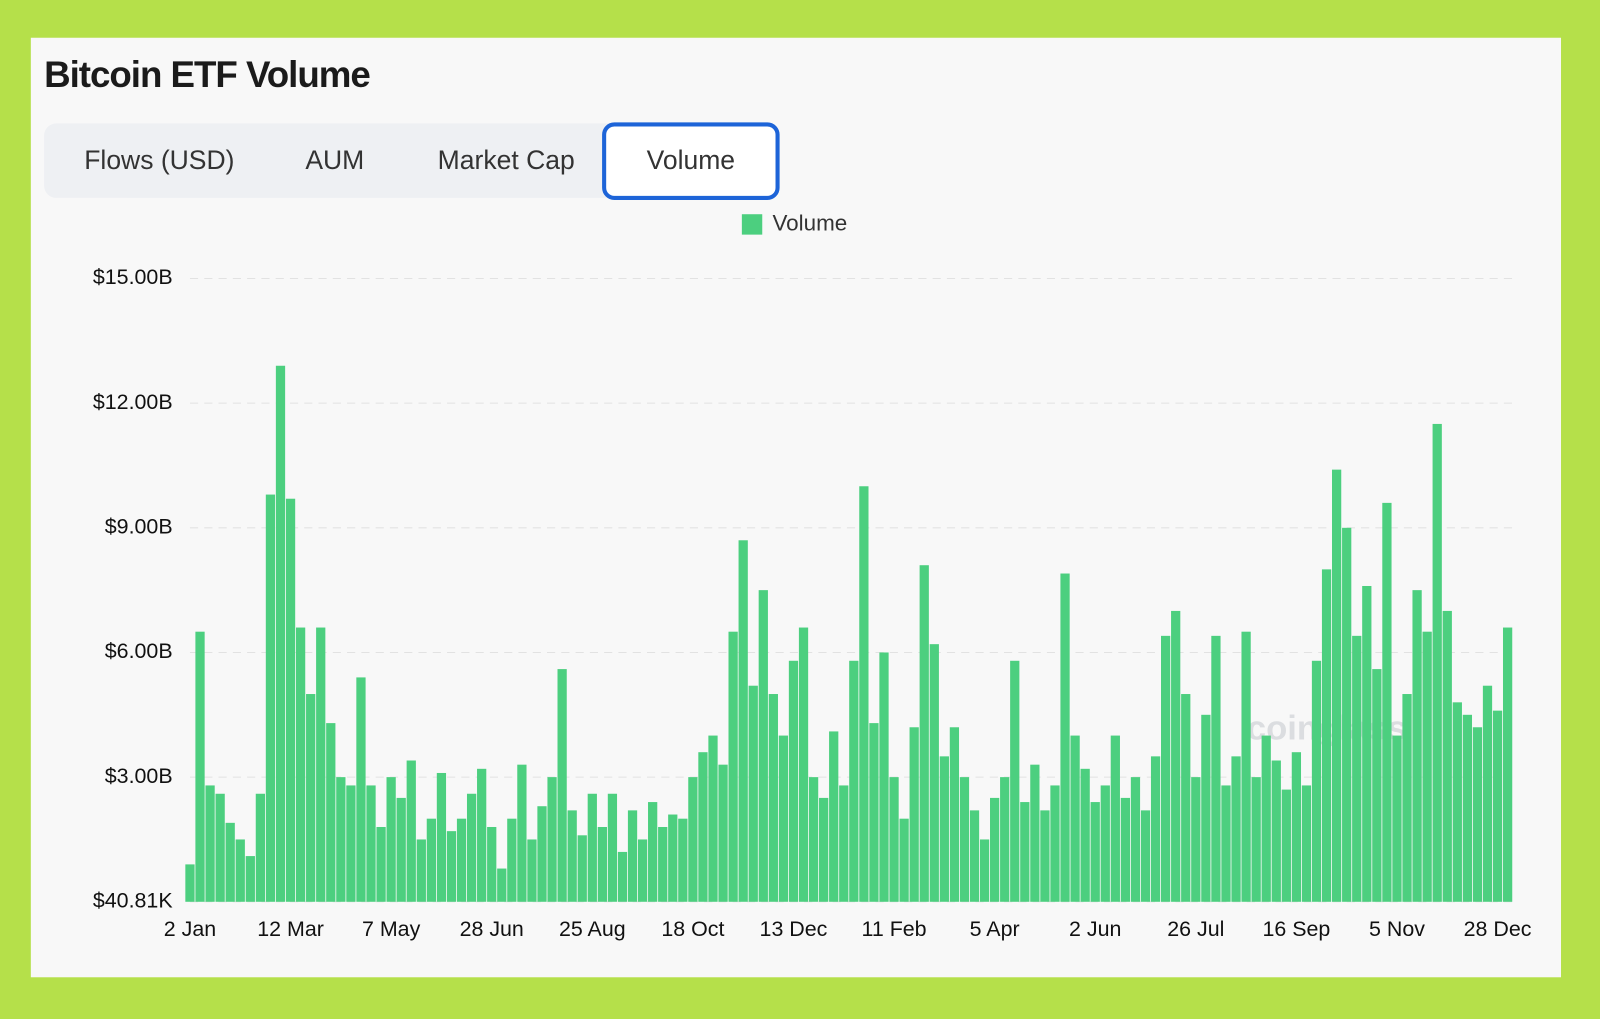 This screenshot has height=1019, width=1600. What do you see at coordinates (809, 222) in the screenshot?
I see `legend-label: Volume` at bounding box center [809, 222].